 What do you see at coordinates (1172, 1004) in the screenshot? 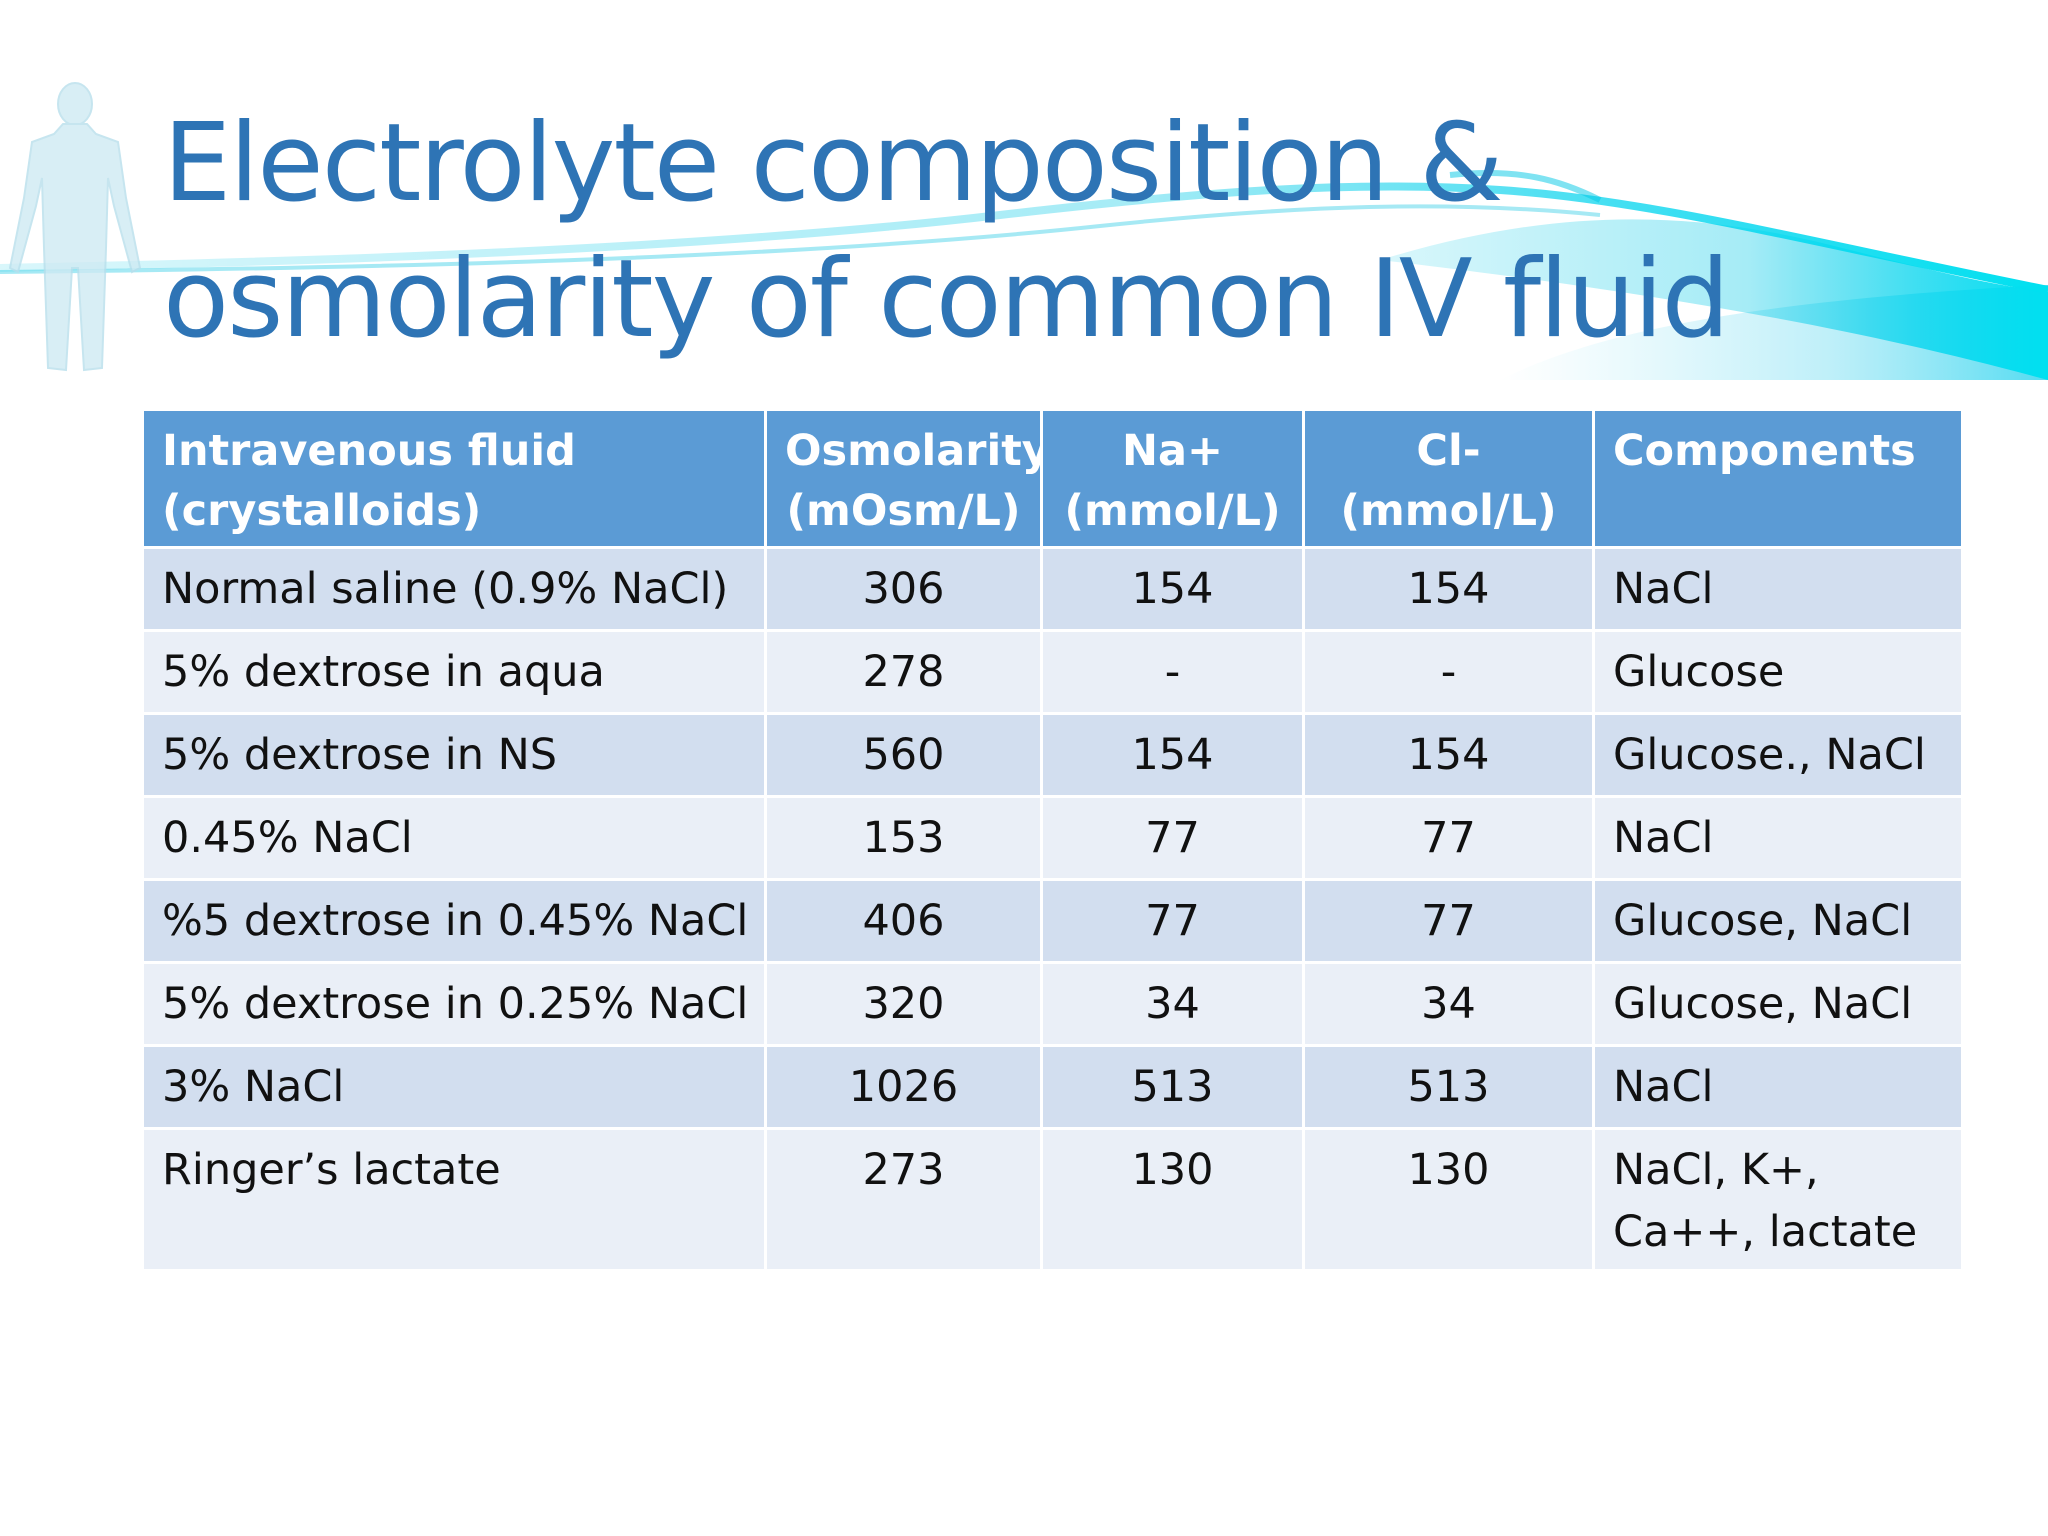
I see `cell-sodium: 34` at bounding box center [1172, 1004].